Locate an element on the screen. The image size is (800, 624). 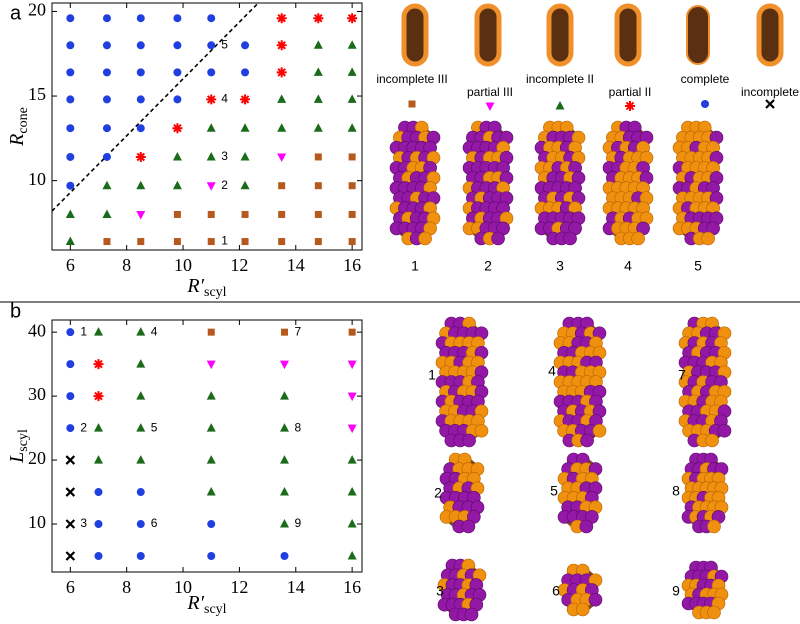
legend-label: partial III is located at coordinates (490, 92).